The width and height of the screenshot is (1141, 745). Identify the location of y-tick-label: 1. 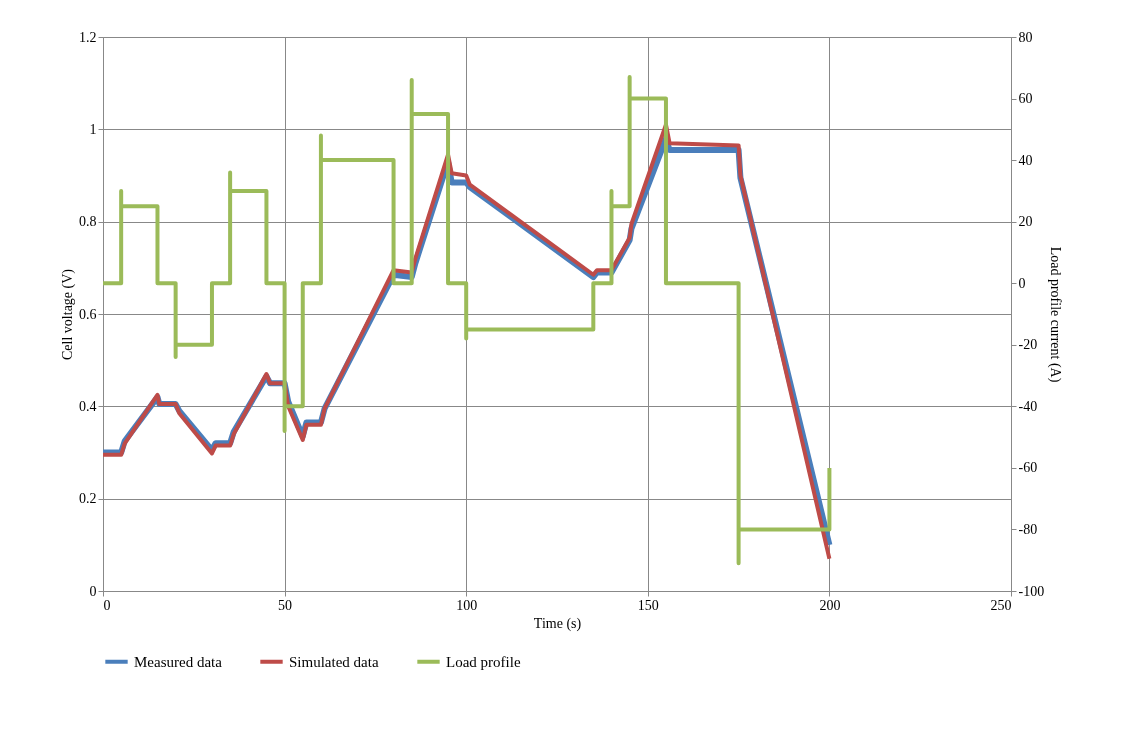
(93, 129).